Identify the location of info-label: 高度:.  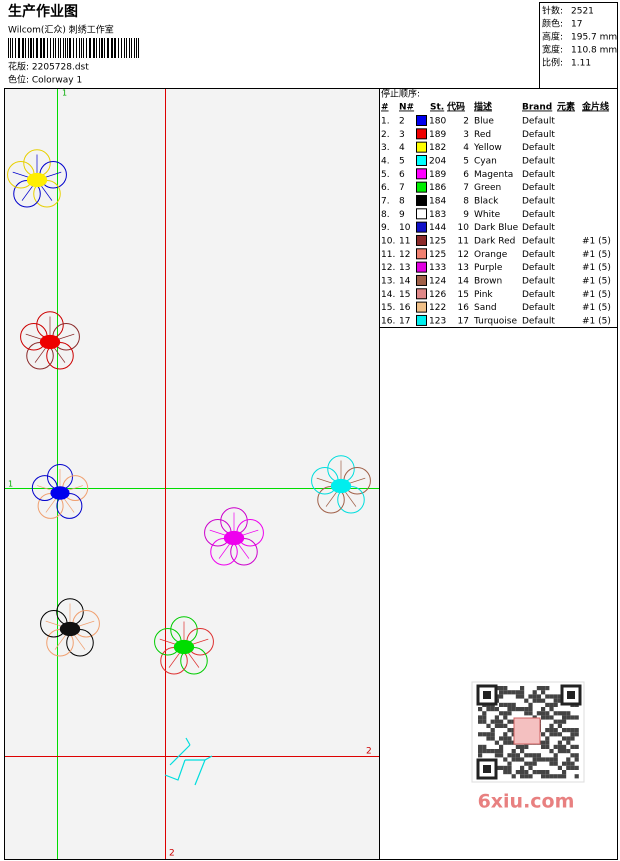
(552, 37).